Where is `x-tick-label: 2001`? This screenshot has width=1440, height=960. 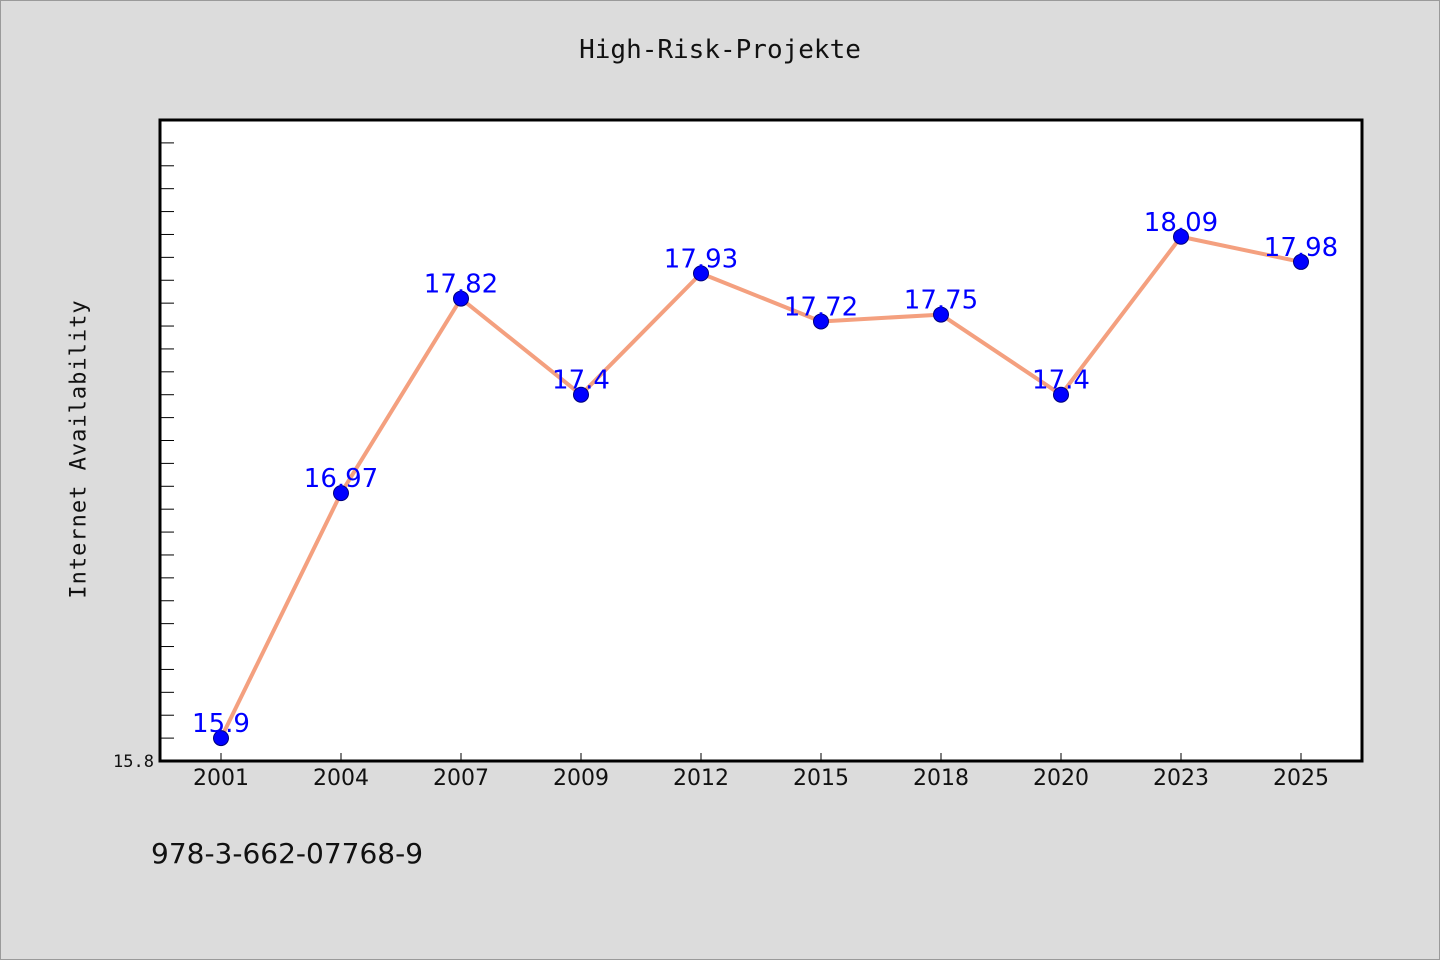
x-tick-label: 2001 is located at coordinates (221, 778).